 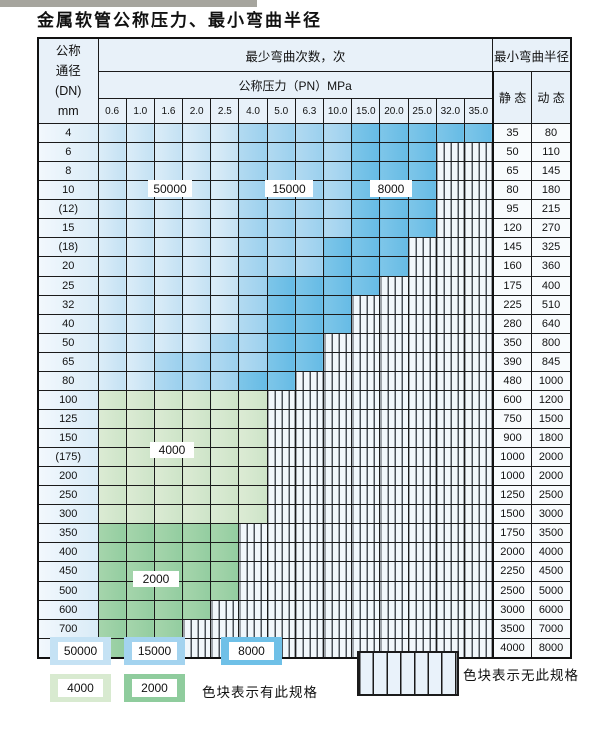 What do you see at coordinates (551, 571) in the screenshot?
I see `dynamic-value: 4500` at bounding box center [551, 571].